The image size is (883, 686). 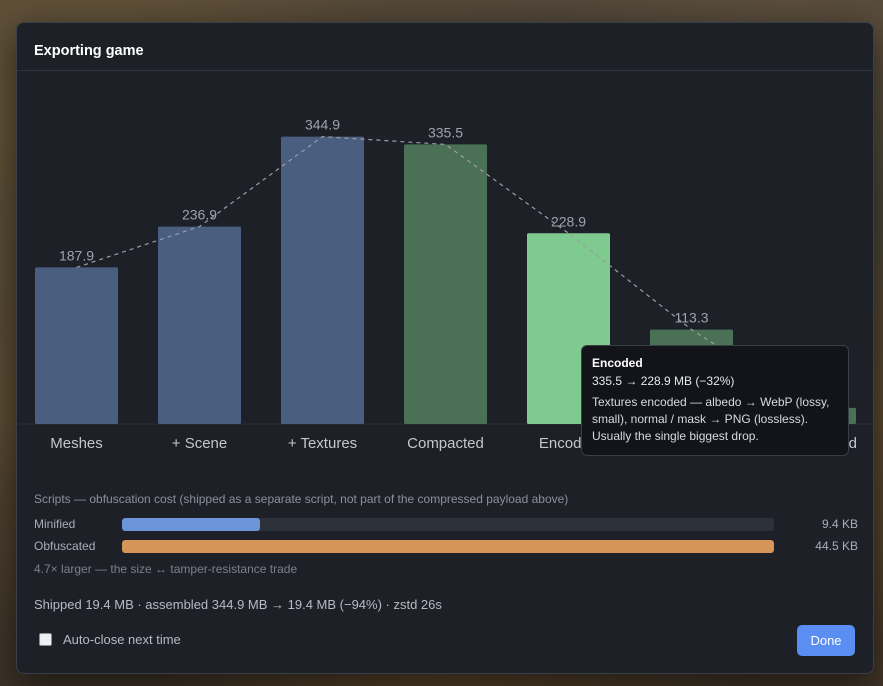 I want to click on tooltip-subtitle: 335.5 → 228.9 MB (−32%), so click(x=663, y=381).